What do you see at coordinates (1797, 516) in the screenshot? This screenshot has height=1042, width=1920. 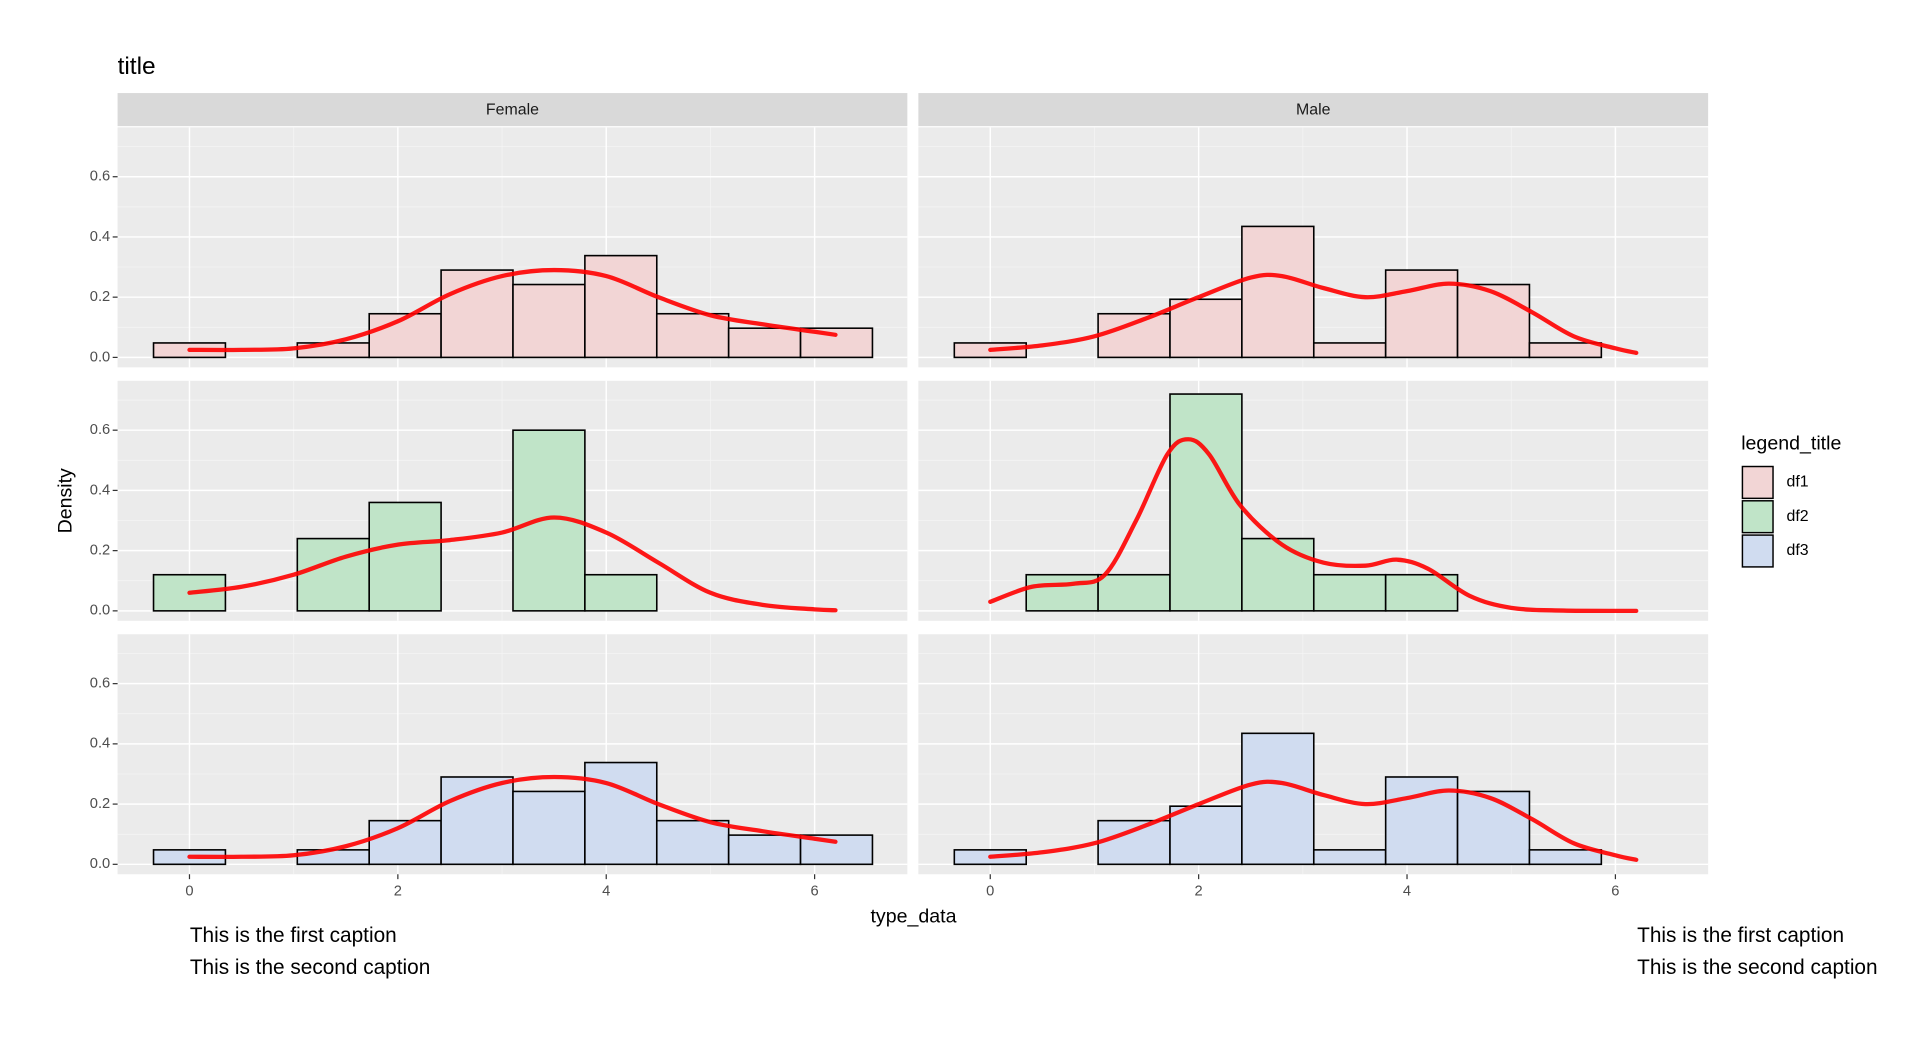 I see `legend-label: df2` at bounding box center [1797, 516].